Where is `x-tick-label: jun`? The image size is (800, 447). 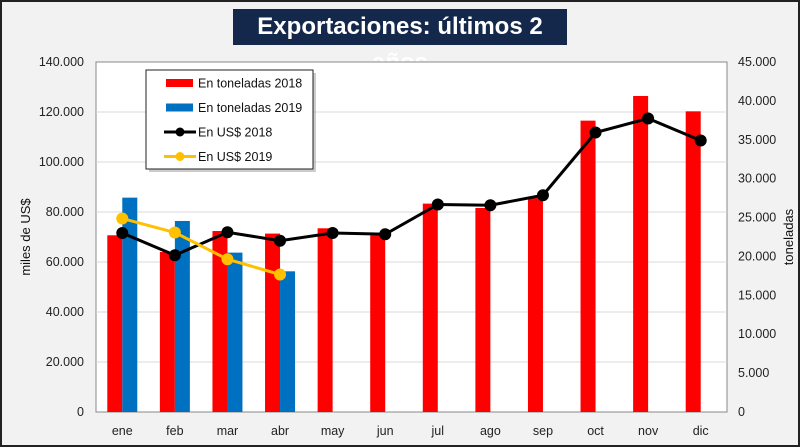
x-tick-label: jun is located at coordinates (385, 431).